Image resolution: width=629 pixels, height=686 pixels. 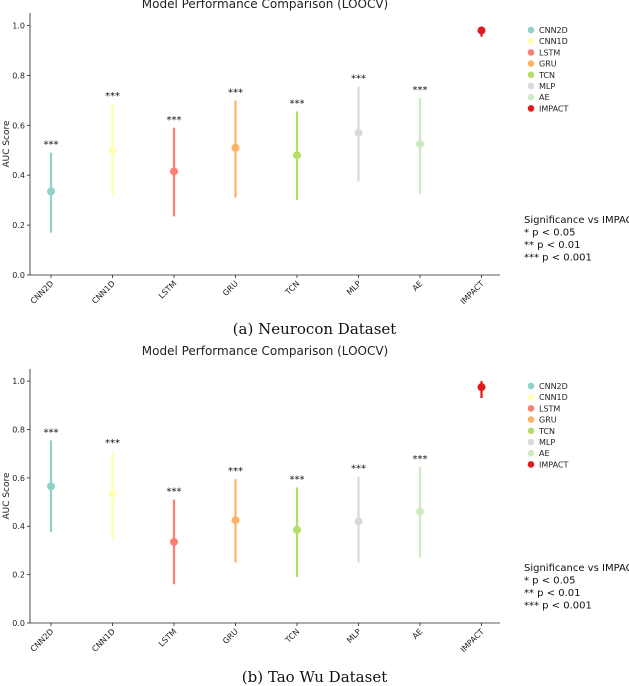 I want to click on chart-title: Model Performance Comparison (LOOCV), so click(x=265, y=351).